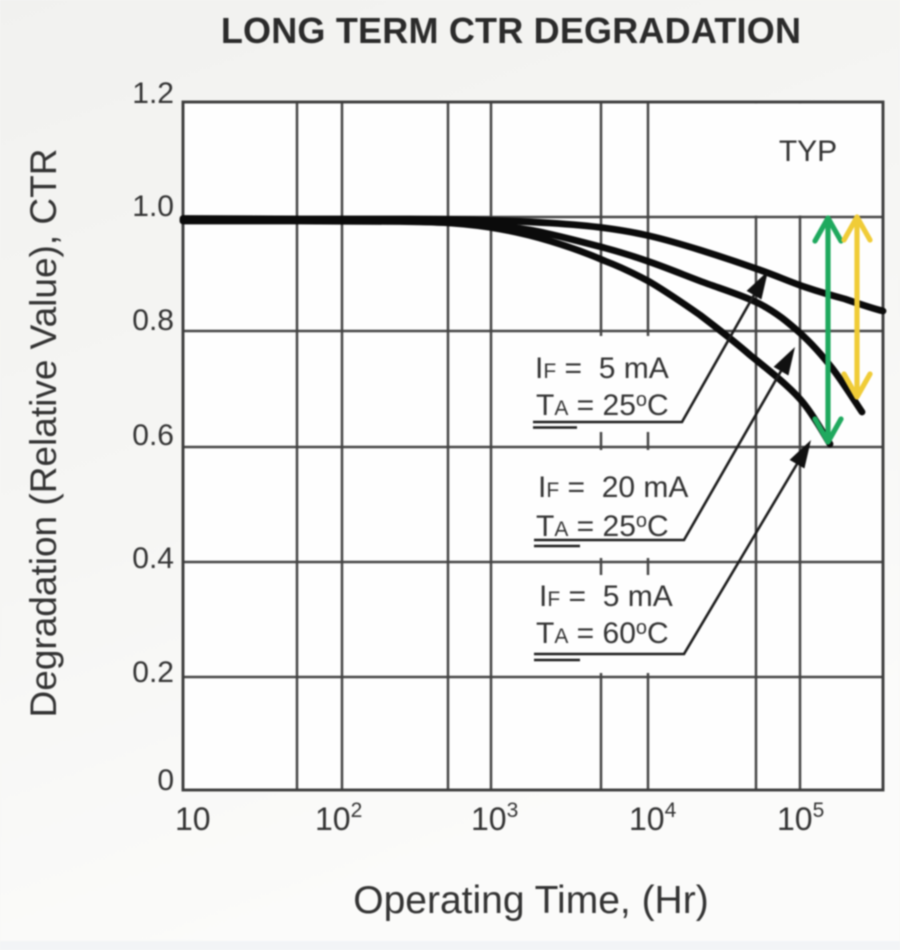  Describe the element at coordinates (153, 435) in the screenshot. I see `svg-text: 0.6` at that location.